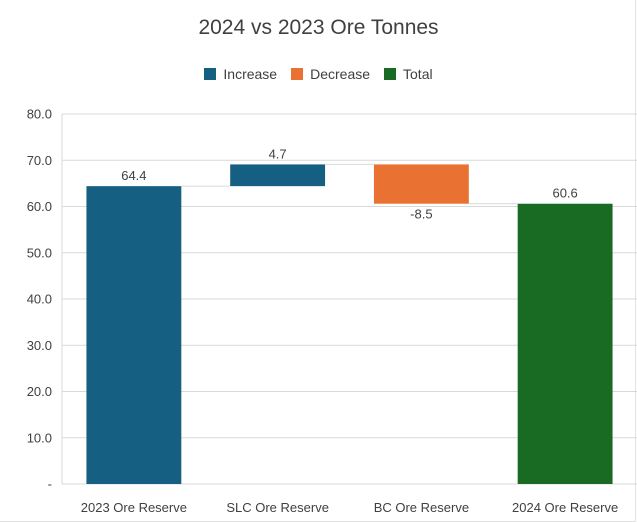 Image resolution: width=637 pixels, height=523 pixels. Describe the element at coordinates (39, 206) in the screenshot. I see `y-tick-label: 60.0` at that location.